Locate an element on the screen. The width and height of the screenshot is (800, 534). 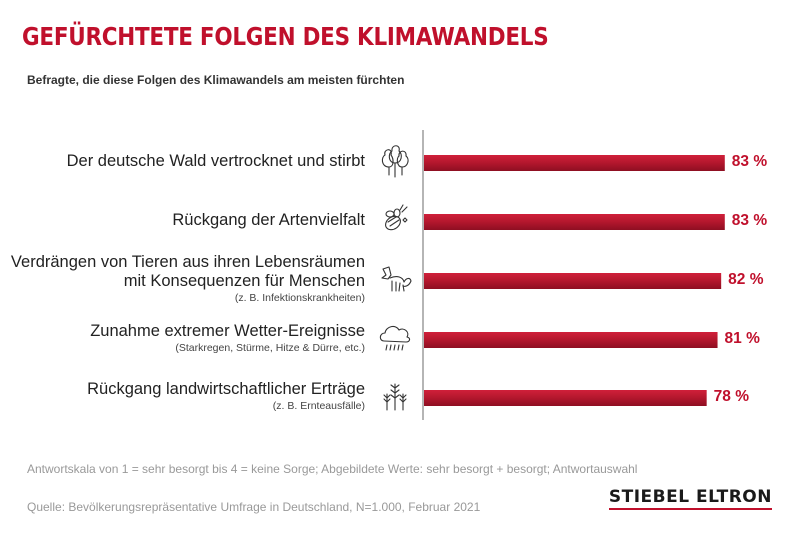
category-note-5: (z. B. Ernteausfälle) is located at coordinates (318, 405).